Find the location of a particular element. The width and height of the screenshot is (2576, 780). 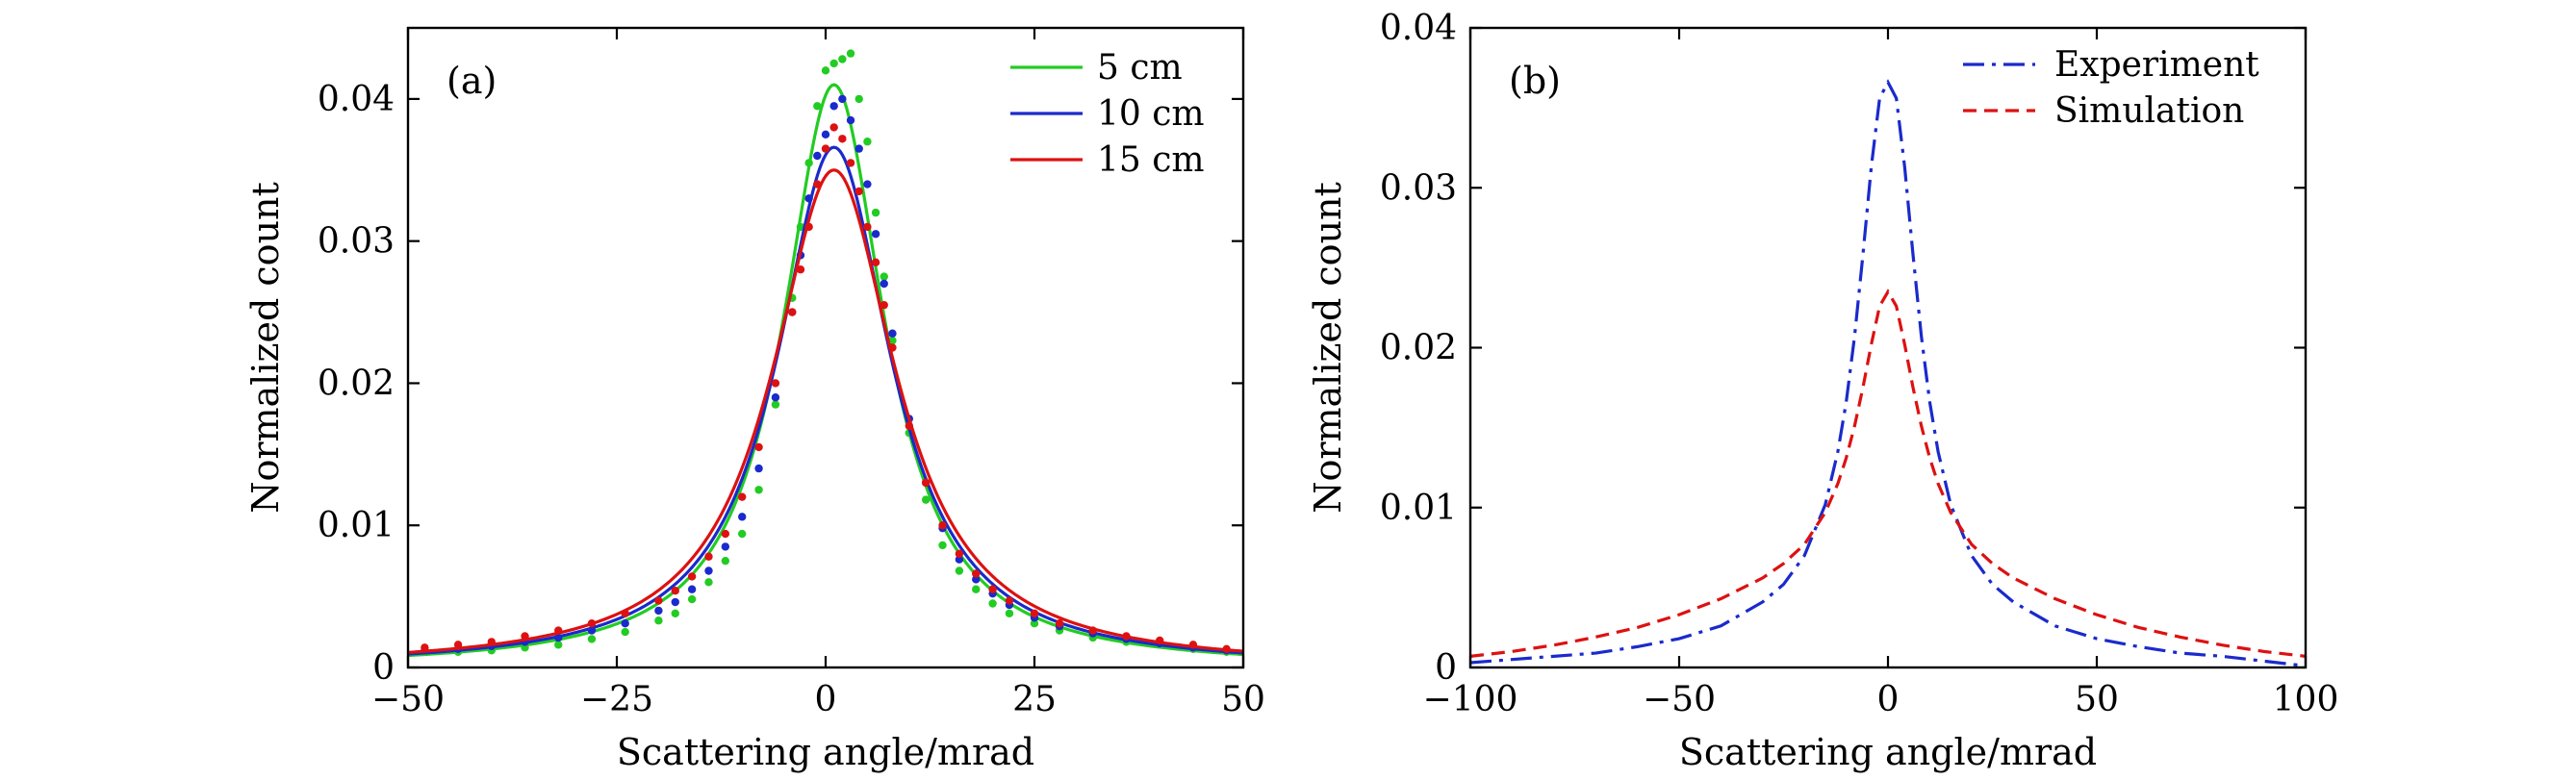

legend: Experiment Simulation is located at coordinates (2111, 88).